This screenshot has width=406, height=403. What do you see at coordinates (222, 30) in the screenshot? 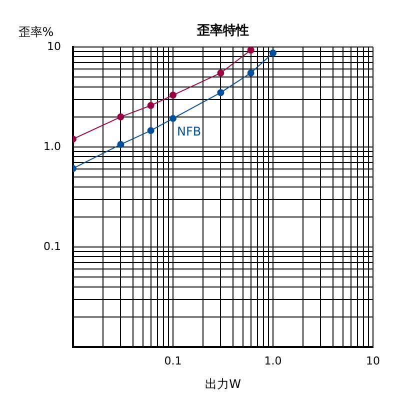
I see `chart-title: 歪率特性` at bounding box center [222, 30].